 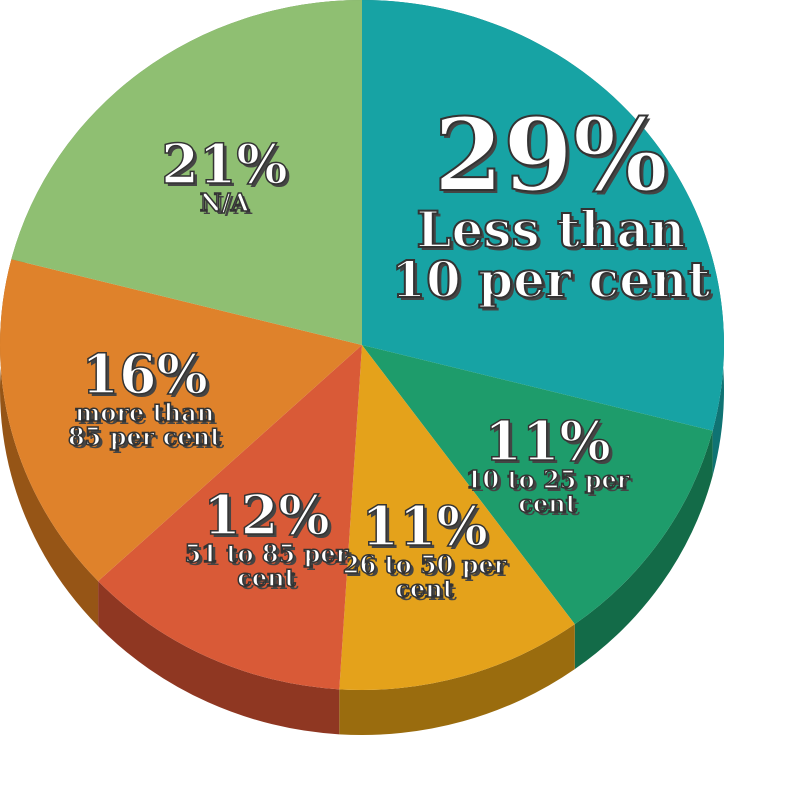 I want to click on slice-label: 29% Less than 10 per cent, so click(x=551, y=203).